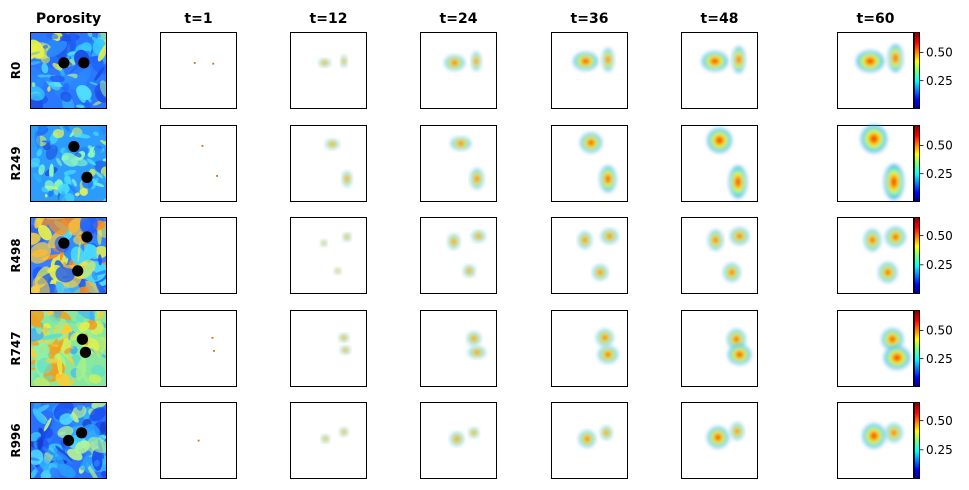 This screenshot has height=490, width=969. What do you see at coordinates (459, 19) in the screenshot?
I see `time-step-title: t=24` at bounding box center [459, 19].